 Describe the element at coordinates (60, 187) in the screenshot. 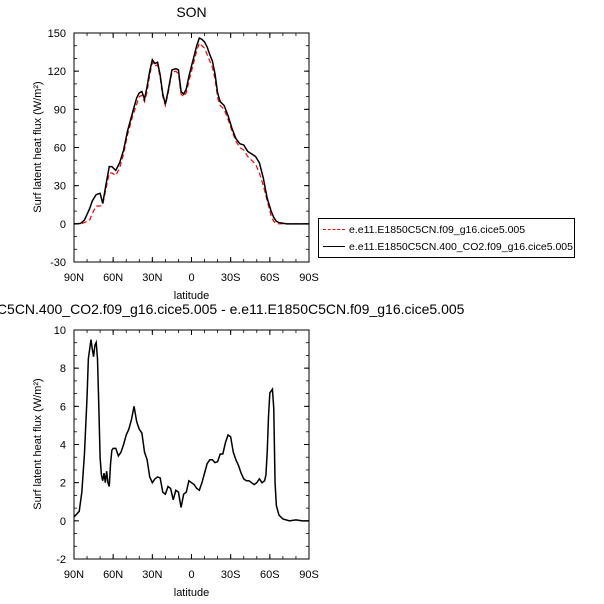

I see `y-tick-label: 30` at that location.